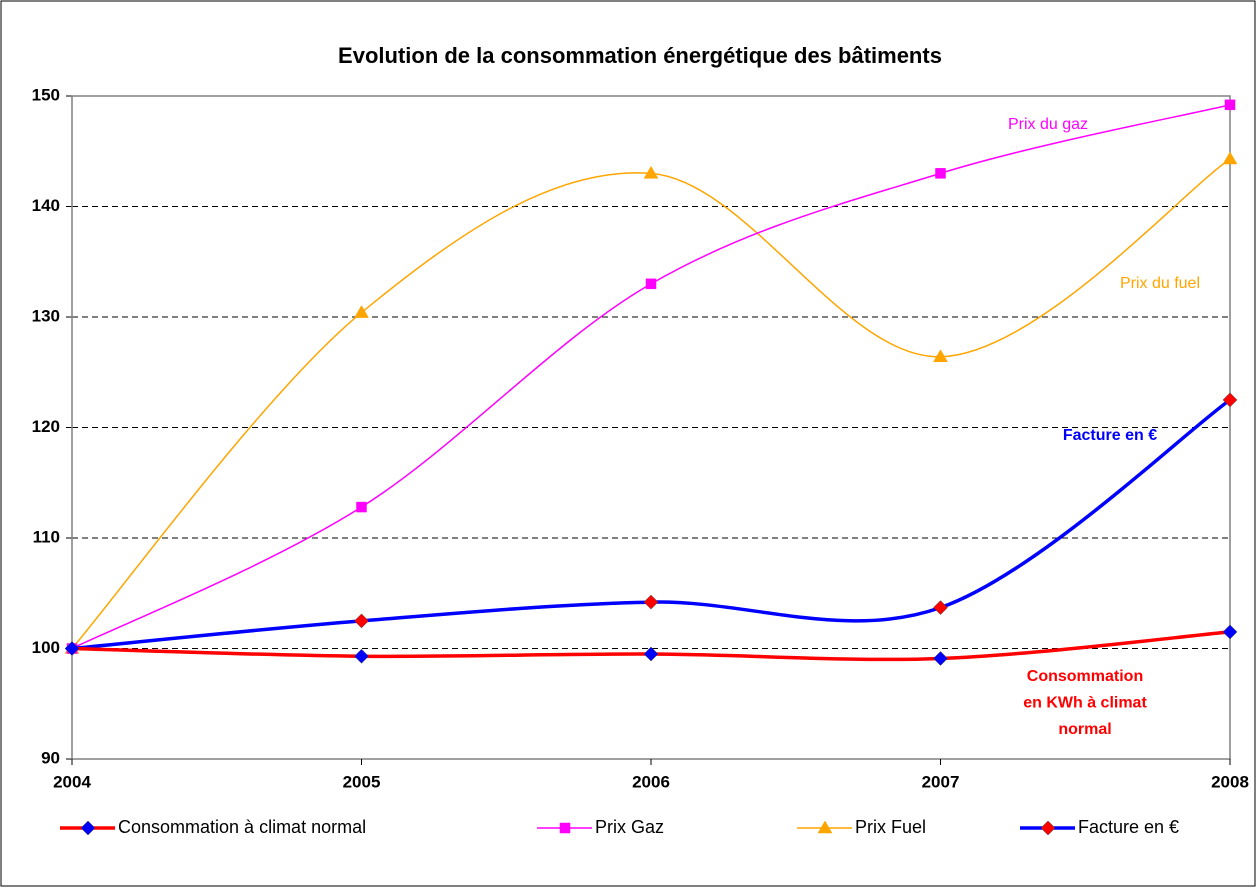  I want to click on legend-label: Consommation à climat normal, so click(242, 827).